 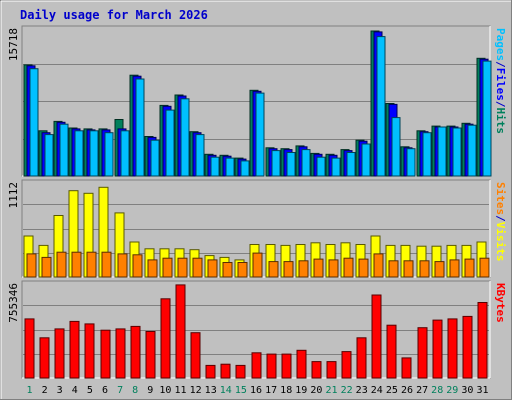 I want to click on side-legend-kbytes: KBytes, so click(x=500, y=303).